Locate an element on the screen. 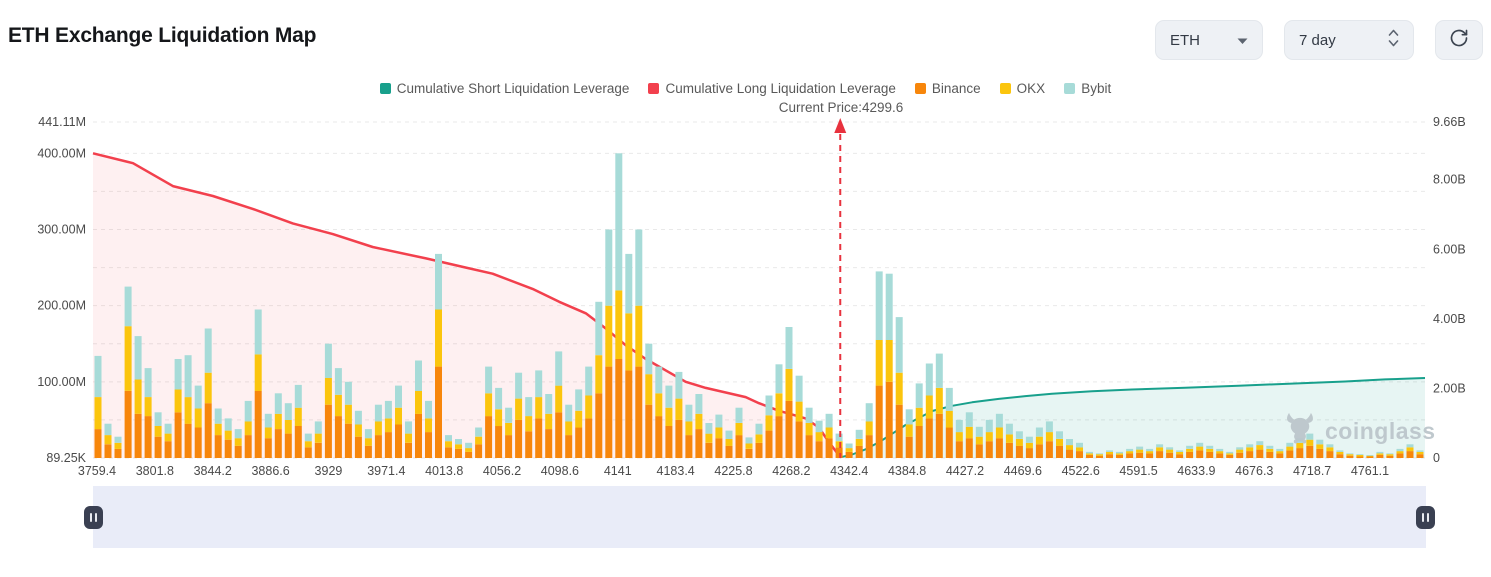  refresh-button is located at coordinates (1459, 40).